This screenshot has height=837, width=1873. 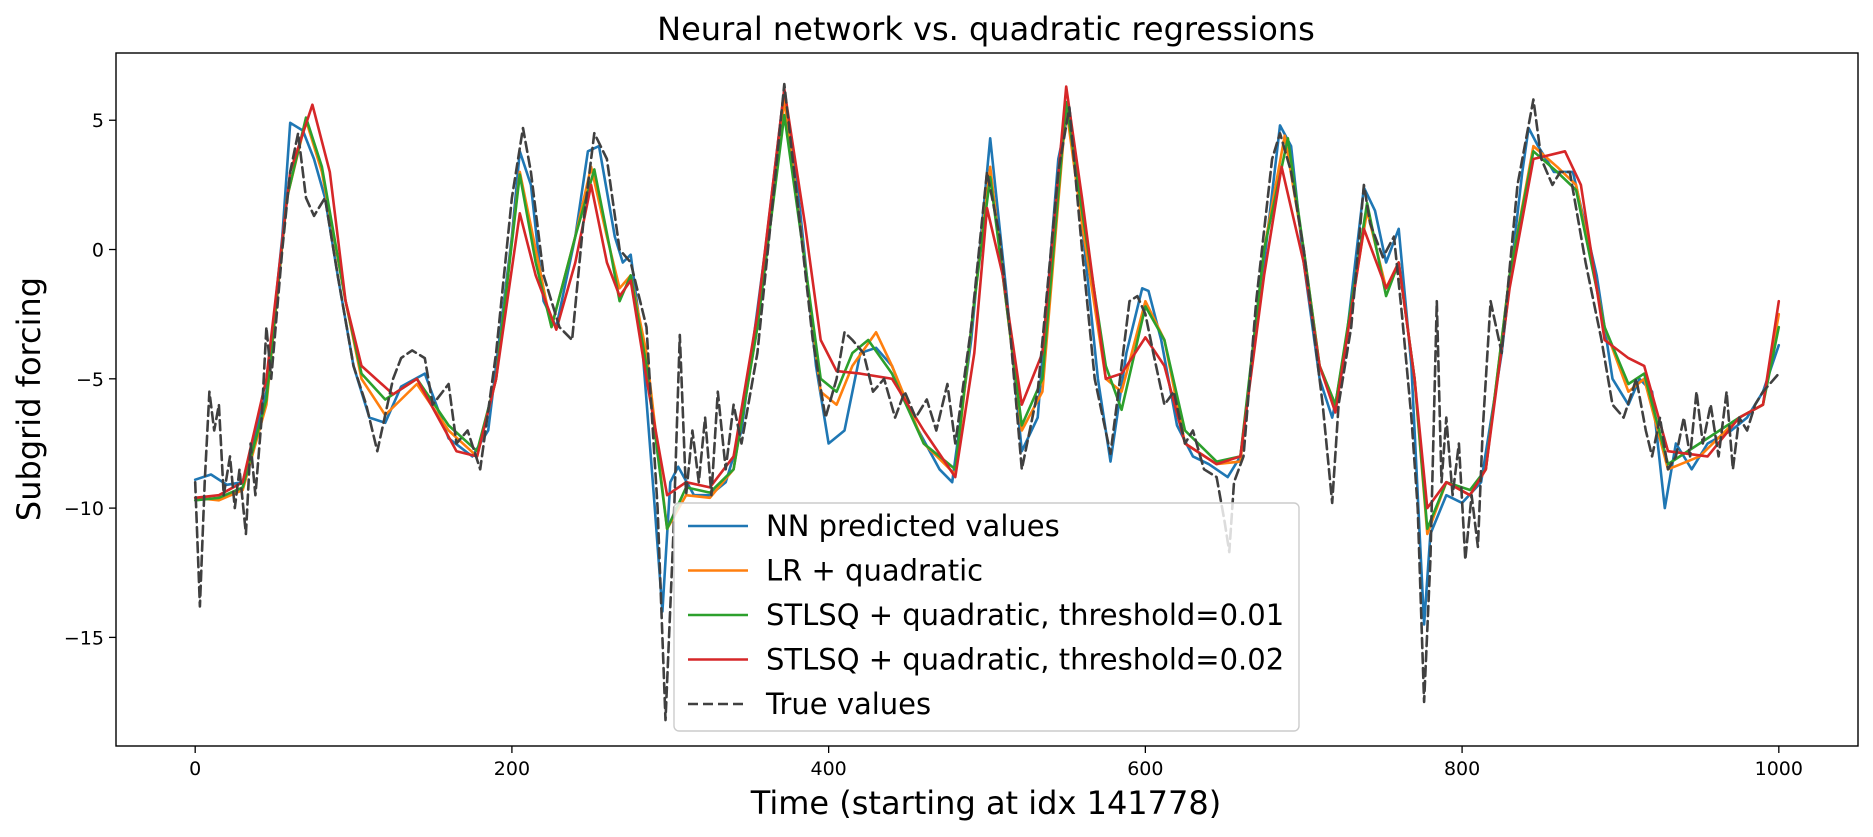 What do you see at coordinates (848, 704) in the screenshot?
I see `legend-label-4: True values` at bounding box center [848, 704].